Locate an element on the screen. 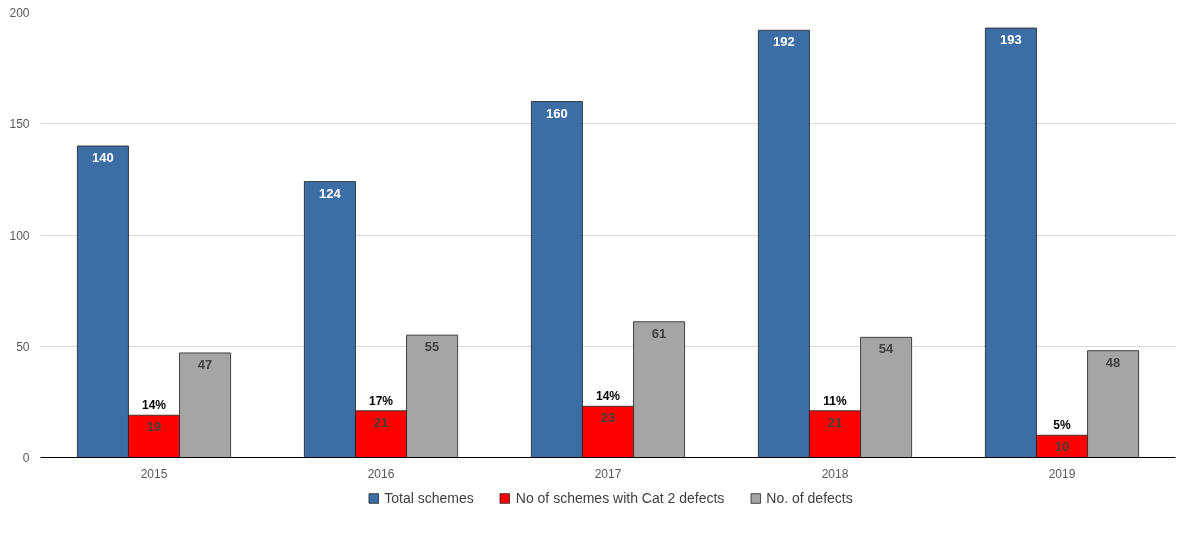 This screenshot has height=537, width=1195. data-label: 140 is located at coordinates (103, 157).